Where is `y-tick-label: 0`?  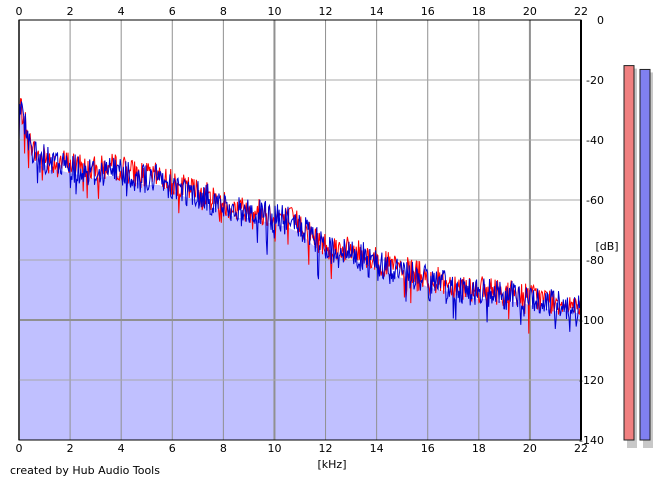 y-tick-label: 0 is located at coordinates (600, 20).